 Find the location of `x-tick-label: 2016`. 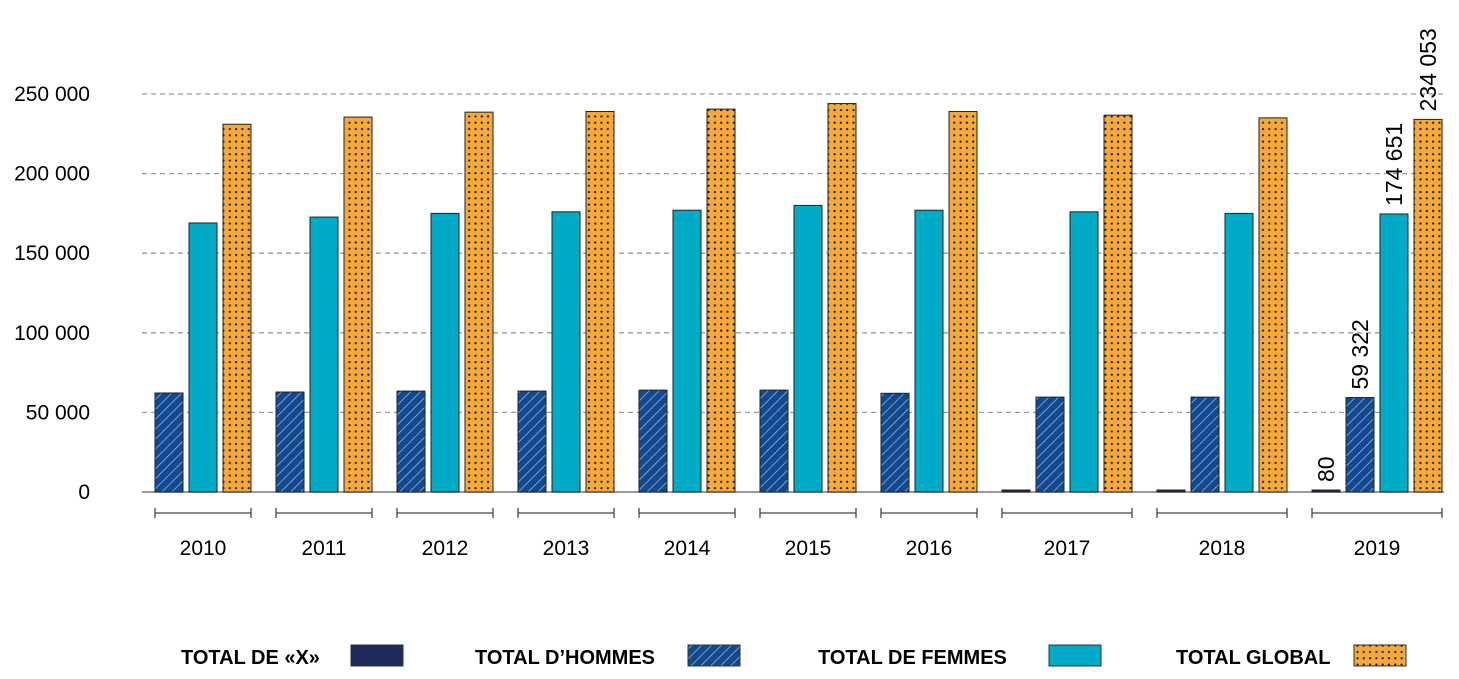

x-tick-label: 2016 is located at coordinates (929, 548).